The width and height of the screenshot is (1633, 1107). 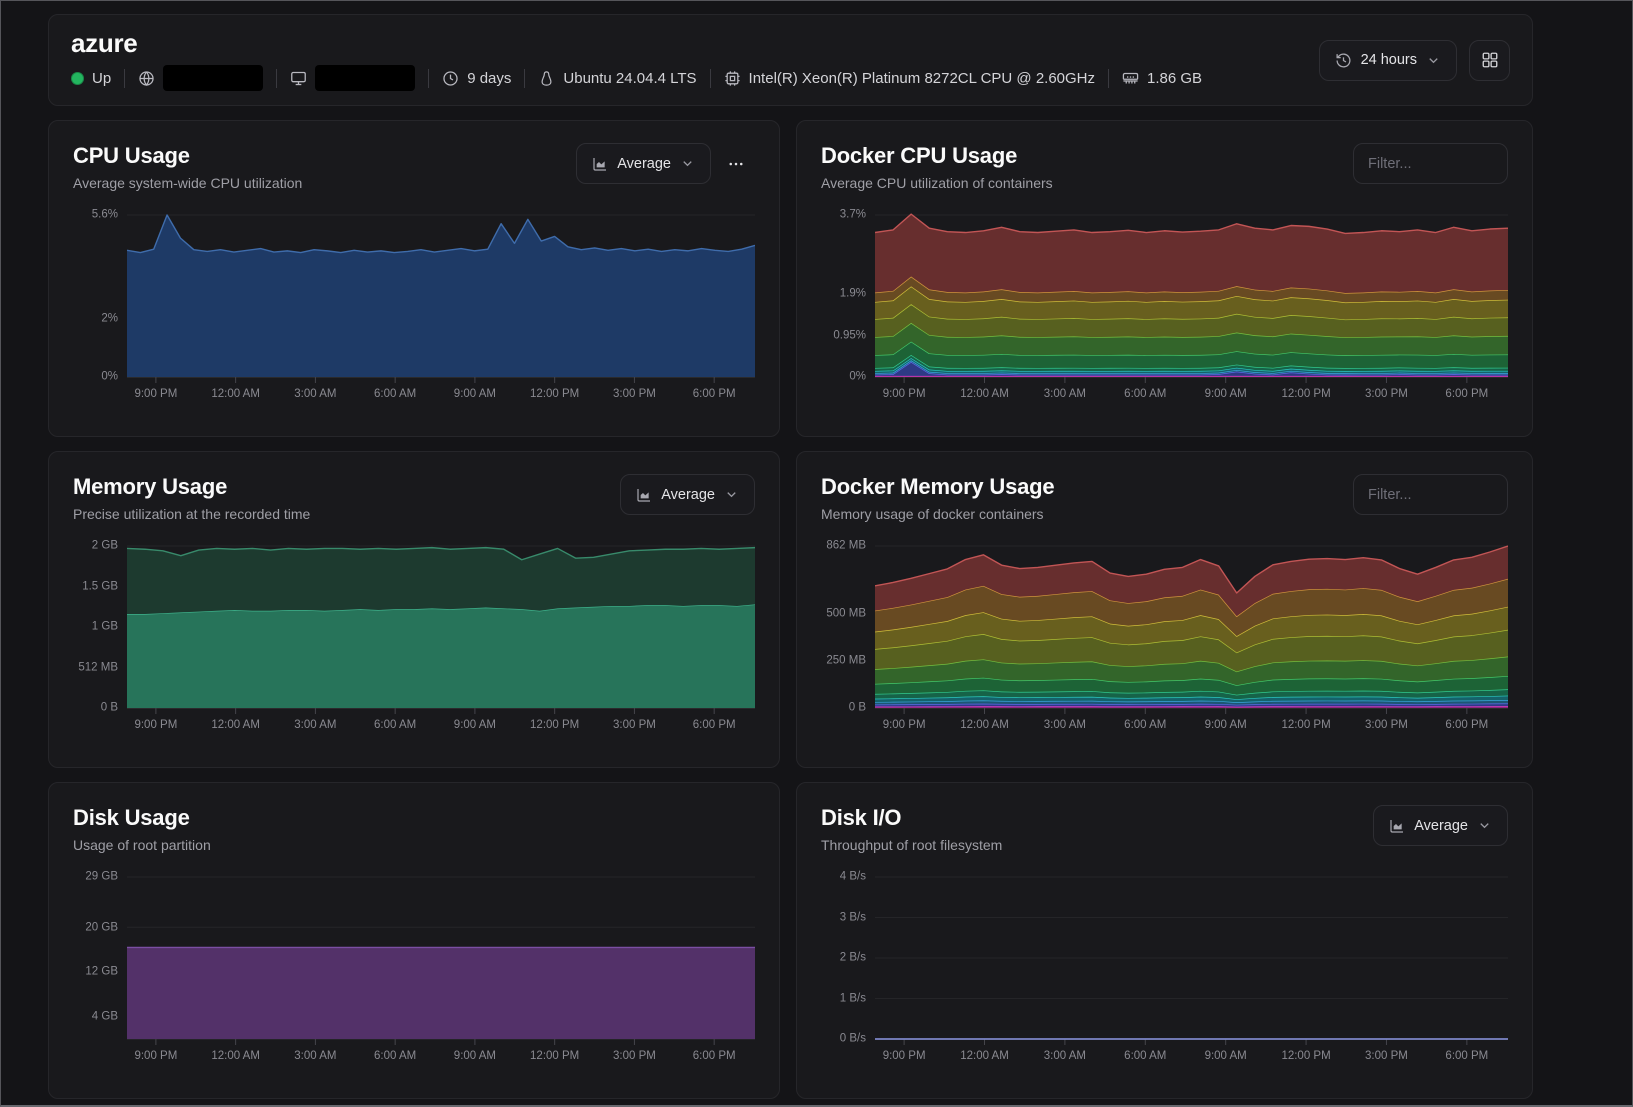 I want to click on system-header-card: azure Up 9 days, so click(x=790, y=60).